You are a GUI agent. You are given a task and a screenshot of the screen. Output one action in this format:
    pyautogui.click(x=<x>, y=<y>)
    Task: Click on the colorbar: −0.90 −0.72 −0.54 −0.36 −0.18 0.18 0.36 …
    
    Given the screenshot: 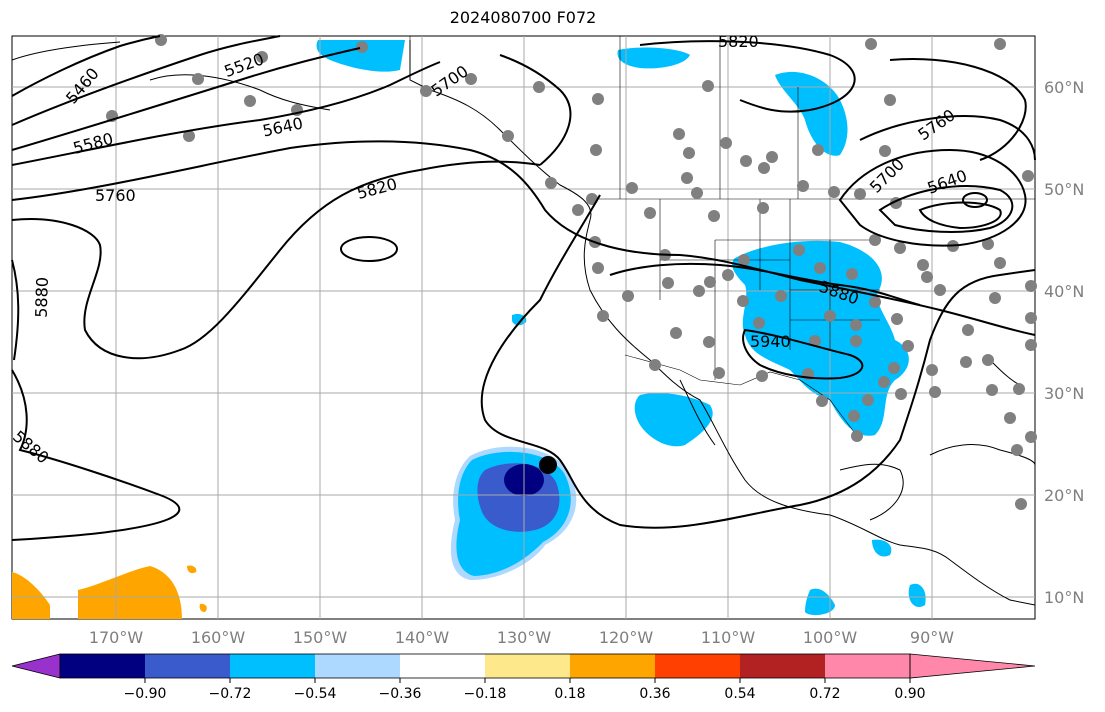 What is the action you would take?
    pyautogui.click(x=523, y=677)
    